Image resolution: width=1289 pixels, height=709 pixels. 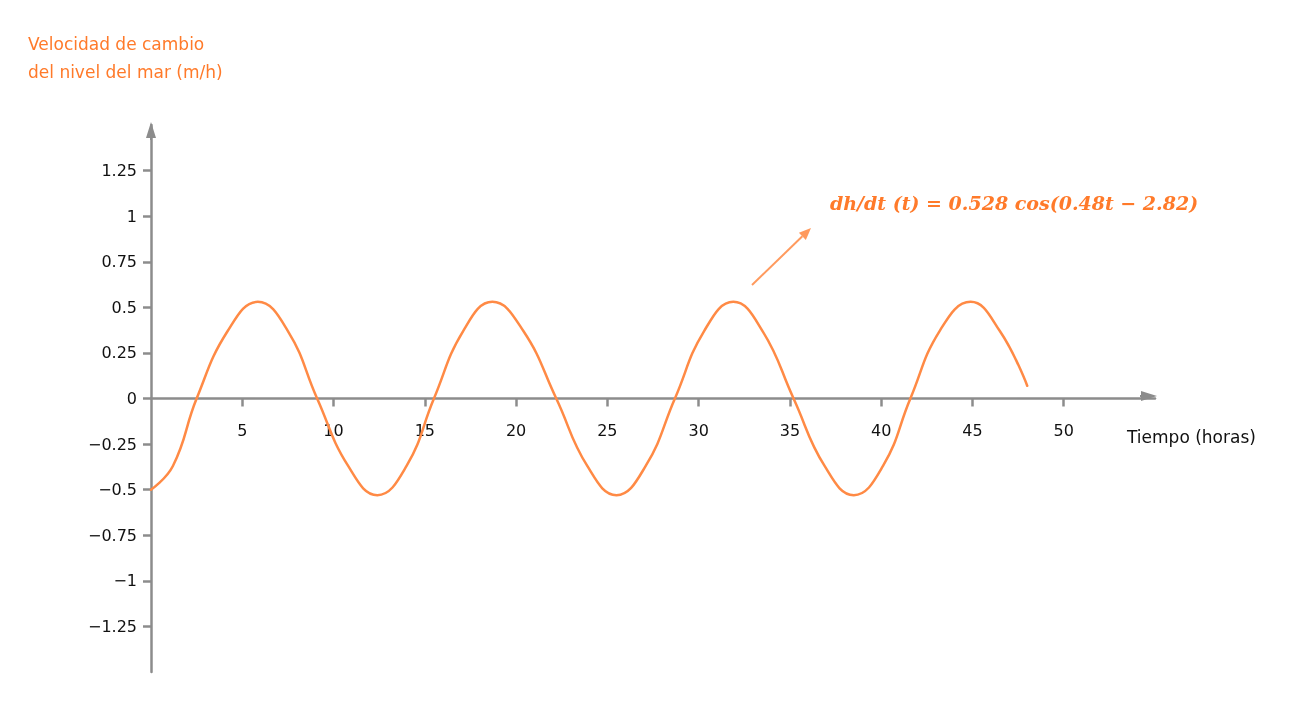 What do you see at coordinates (124, 307) in the screenshot?
I see `y-tick-label: 0.5` at bounding box center [124, 307].